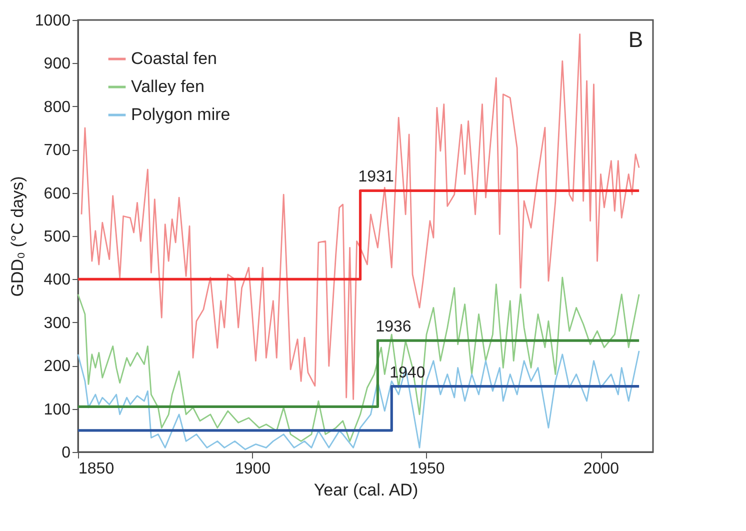 The height and width of the screenshot is (531, 746). What do you see at coordinates (394, 327) in the screenshot?
I see `annotation: 1936` at bounding box center [394, 327].